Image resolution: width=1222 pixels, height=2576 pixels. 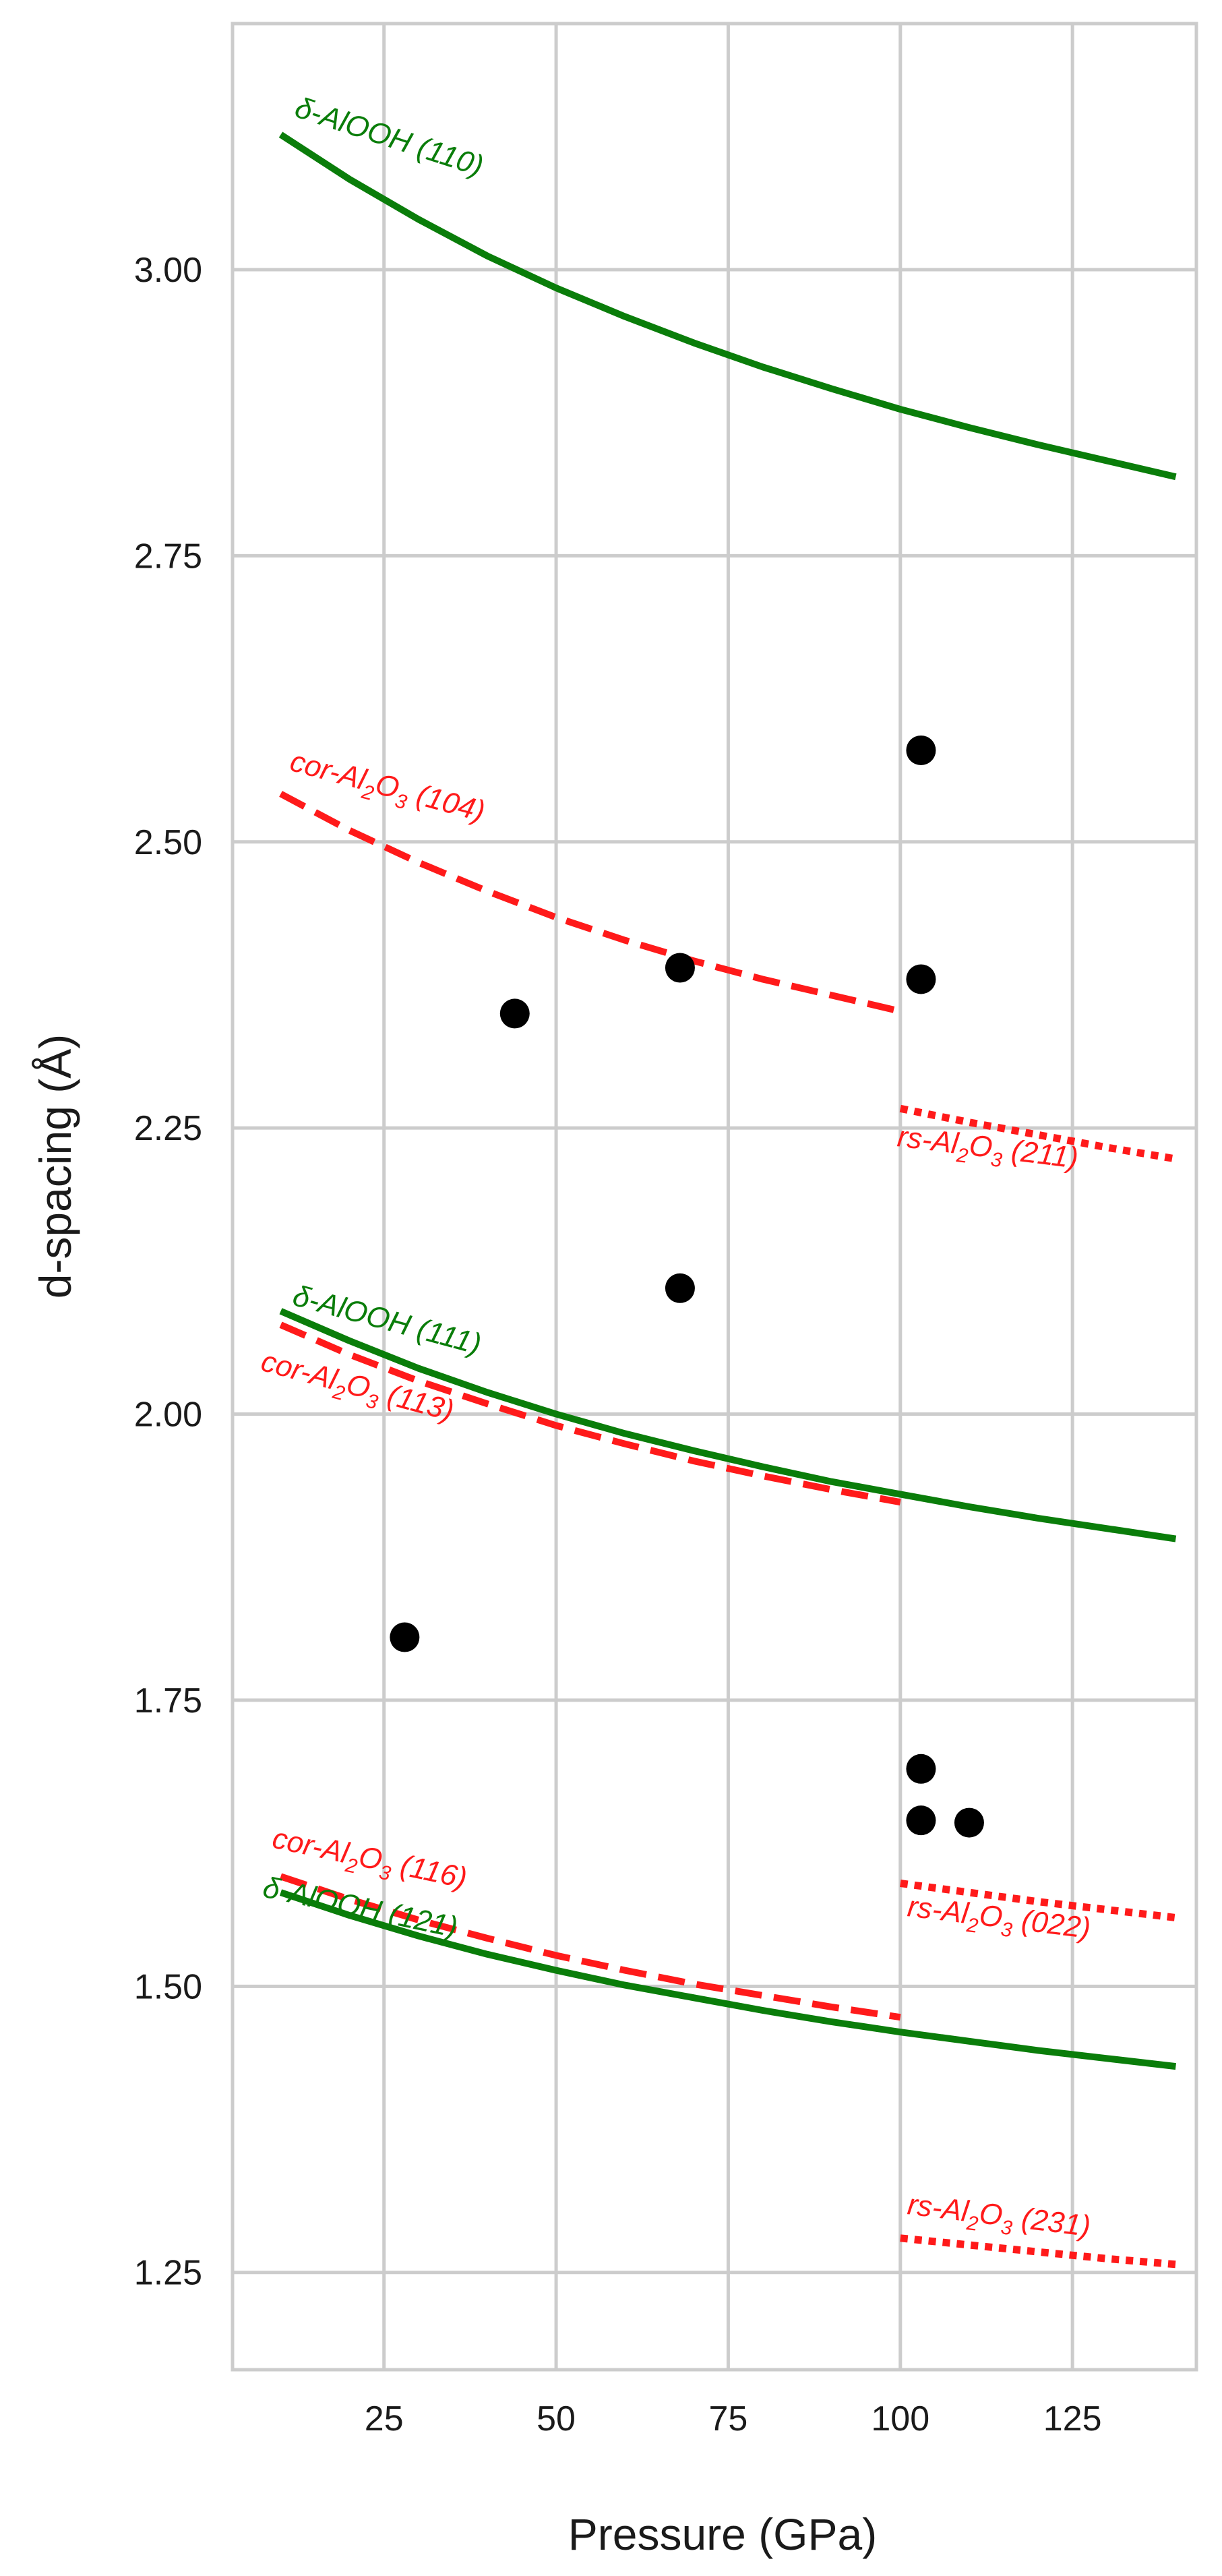 What do you see at coordinates (168, 842) in the screenshot?
I see `y-tick-label: 2.50` at bounding box center [168, 842].